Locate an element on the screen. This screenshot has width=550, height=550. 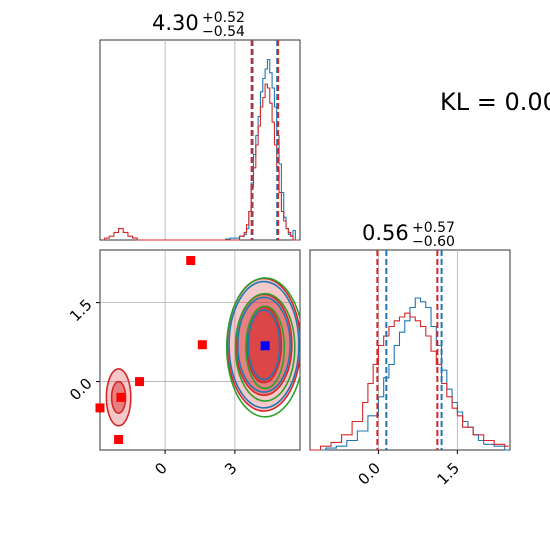
title-value: 0.56 is located at coordinates (385, 233).